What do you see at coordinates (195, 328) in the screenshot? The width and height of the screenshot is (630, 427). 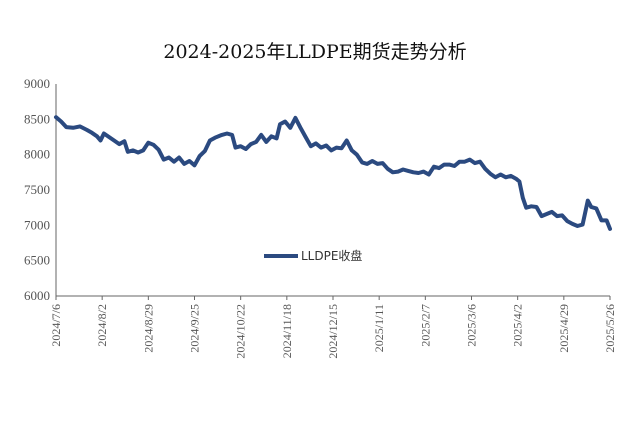 I see `x-tick-label: 2024/9/25` at bounding box center [195, 328].